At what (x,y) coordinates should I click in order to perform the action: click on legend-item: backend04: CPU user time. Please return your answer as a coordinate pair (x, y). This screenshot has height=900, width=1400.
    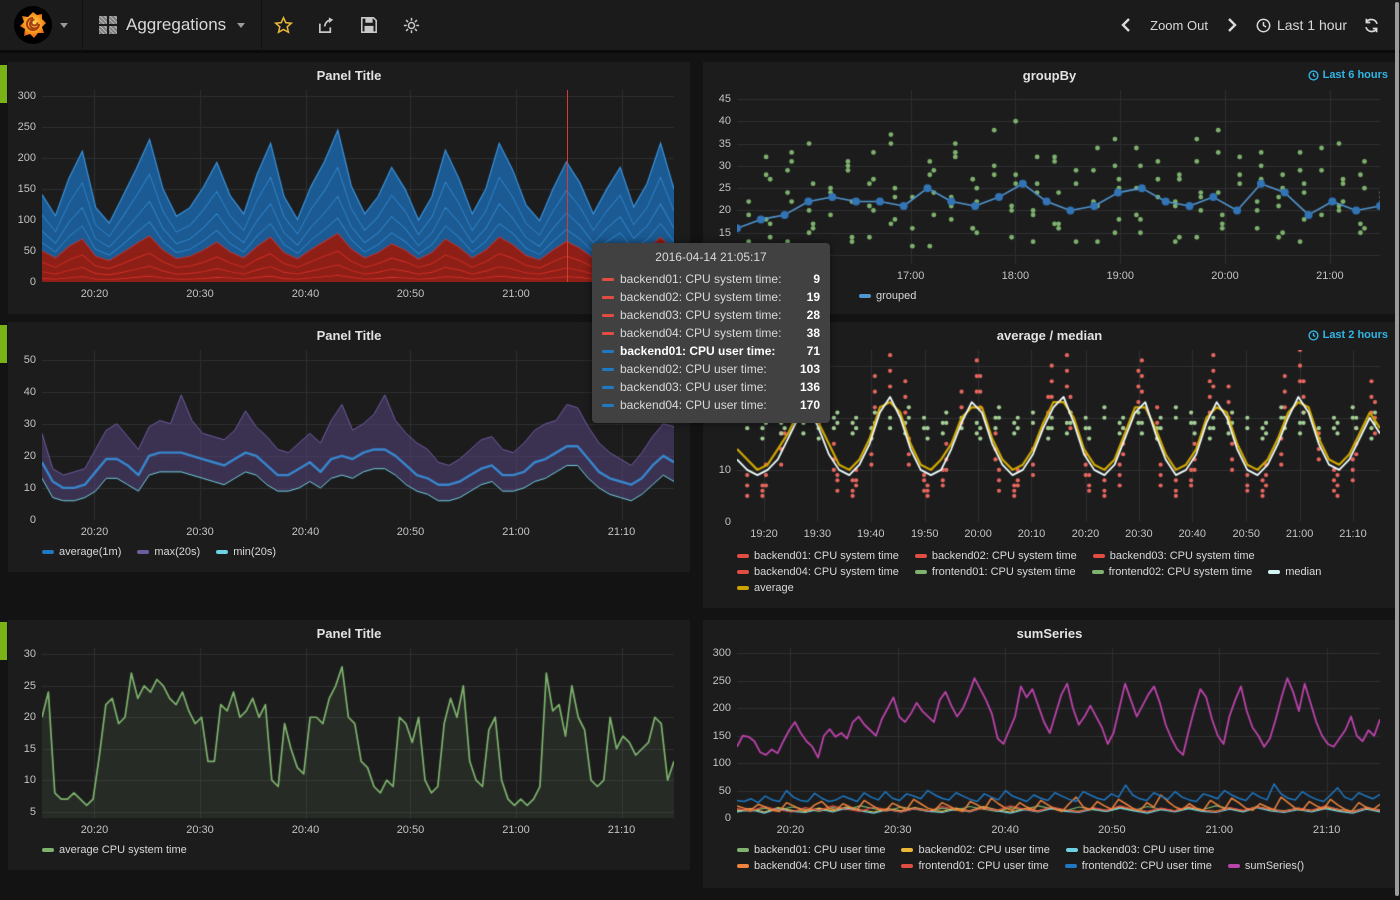
    Looking at the image, I should click on (811, 866).